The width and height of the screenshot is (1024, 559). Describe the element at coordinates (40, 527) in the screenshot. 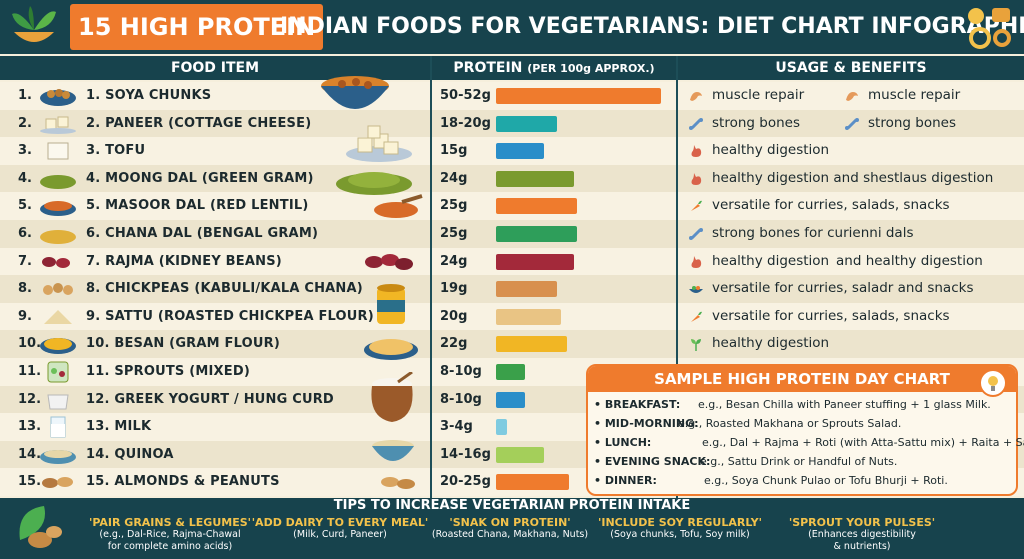

I see `nuts-leaf-icon` at that location.